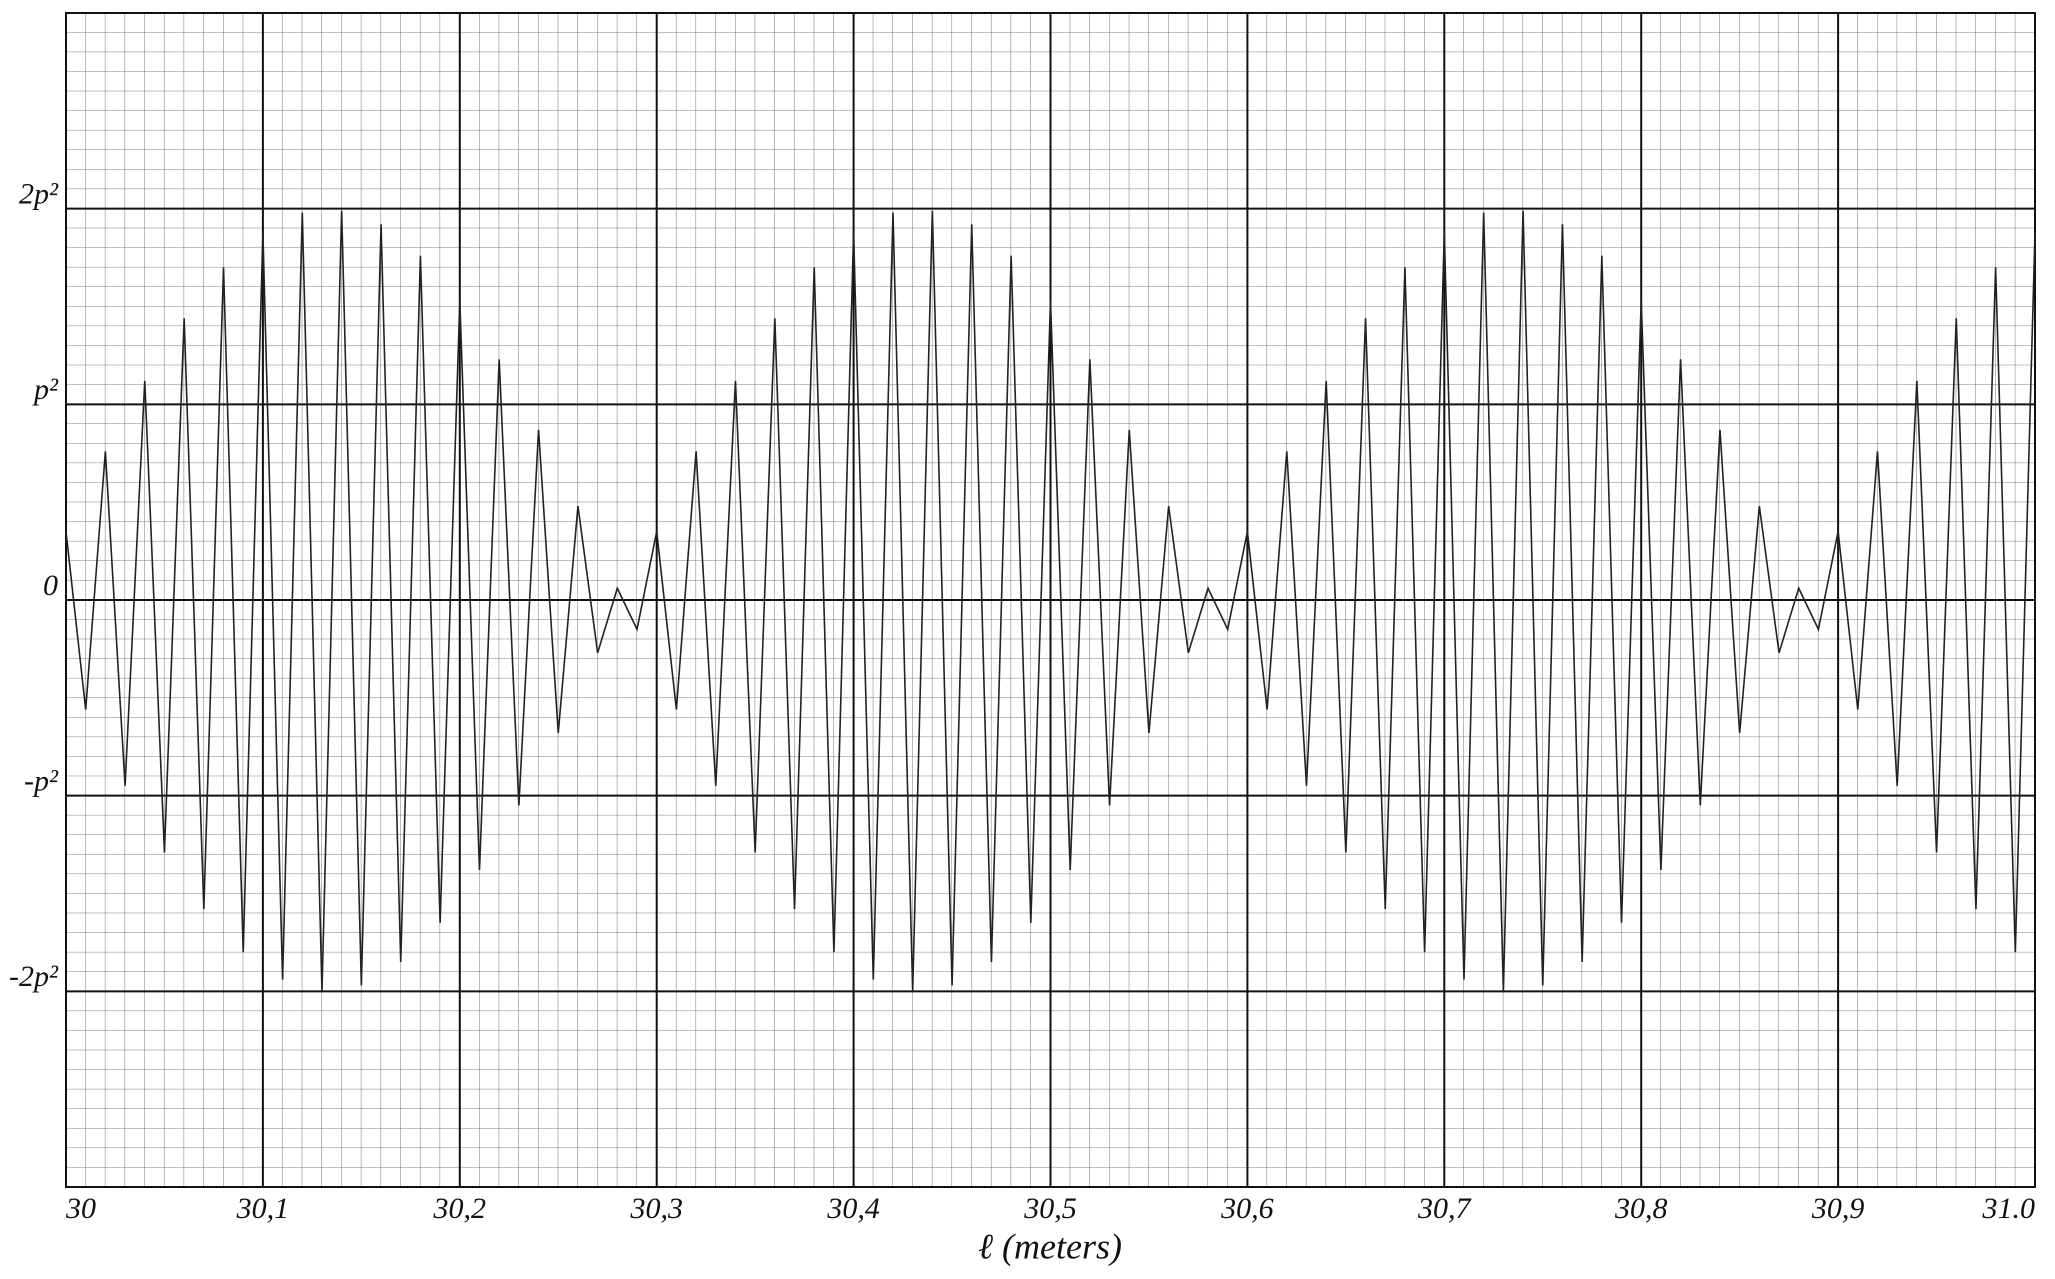 The height and width of the screenshot is (1279, 2055). Describe the element at coordinates (1050, 1246) in the screenshot. I see `x-axis-label: ℓ (meters)` at that location.